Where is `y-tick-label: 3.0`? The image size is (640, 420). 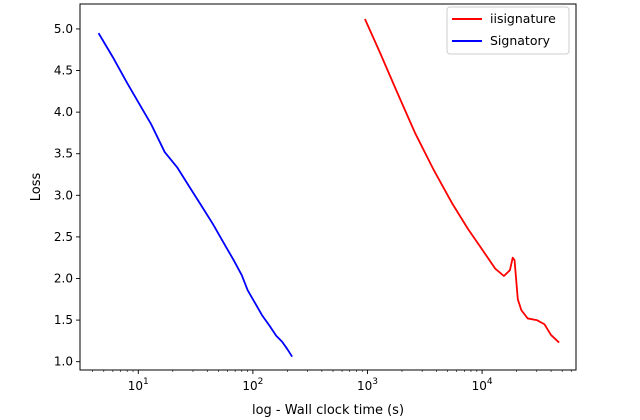 y-tick-label: 3.0 is located at coordinates (63, 195).